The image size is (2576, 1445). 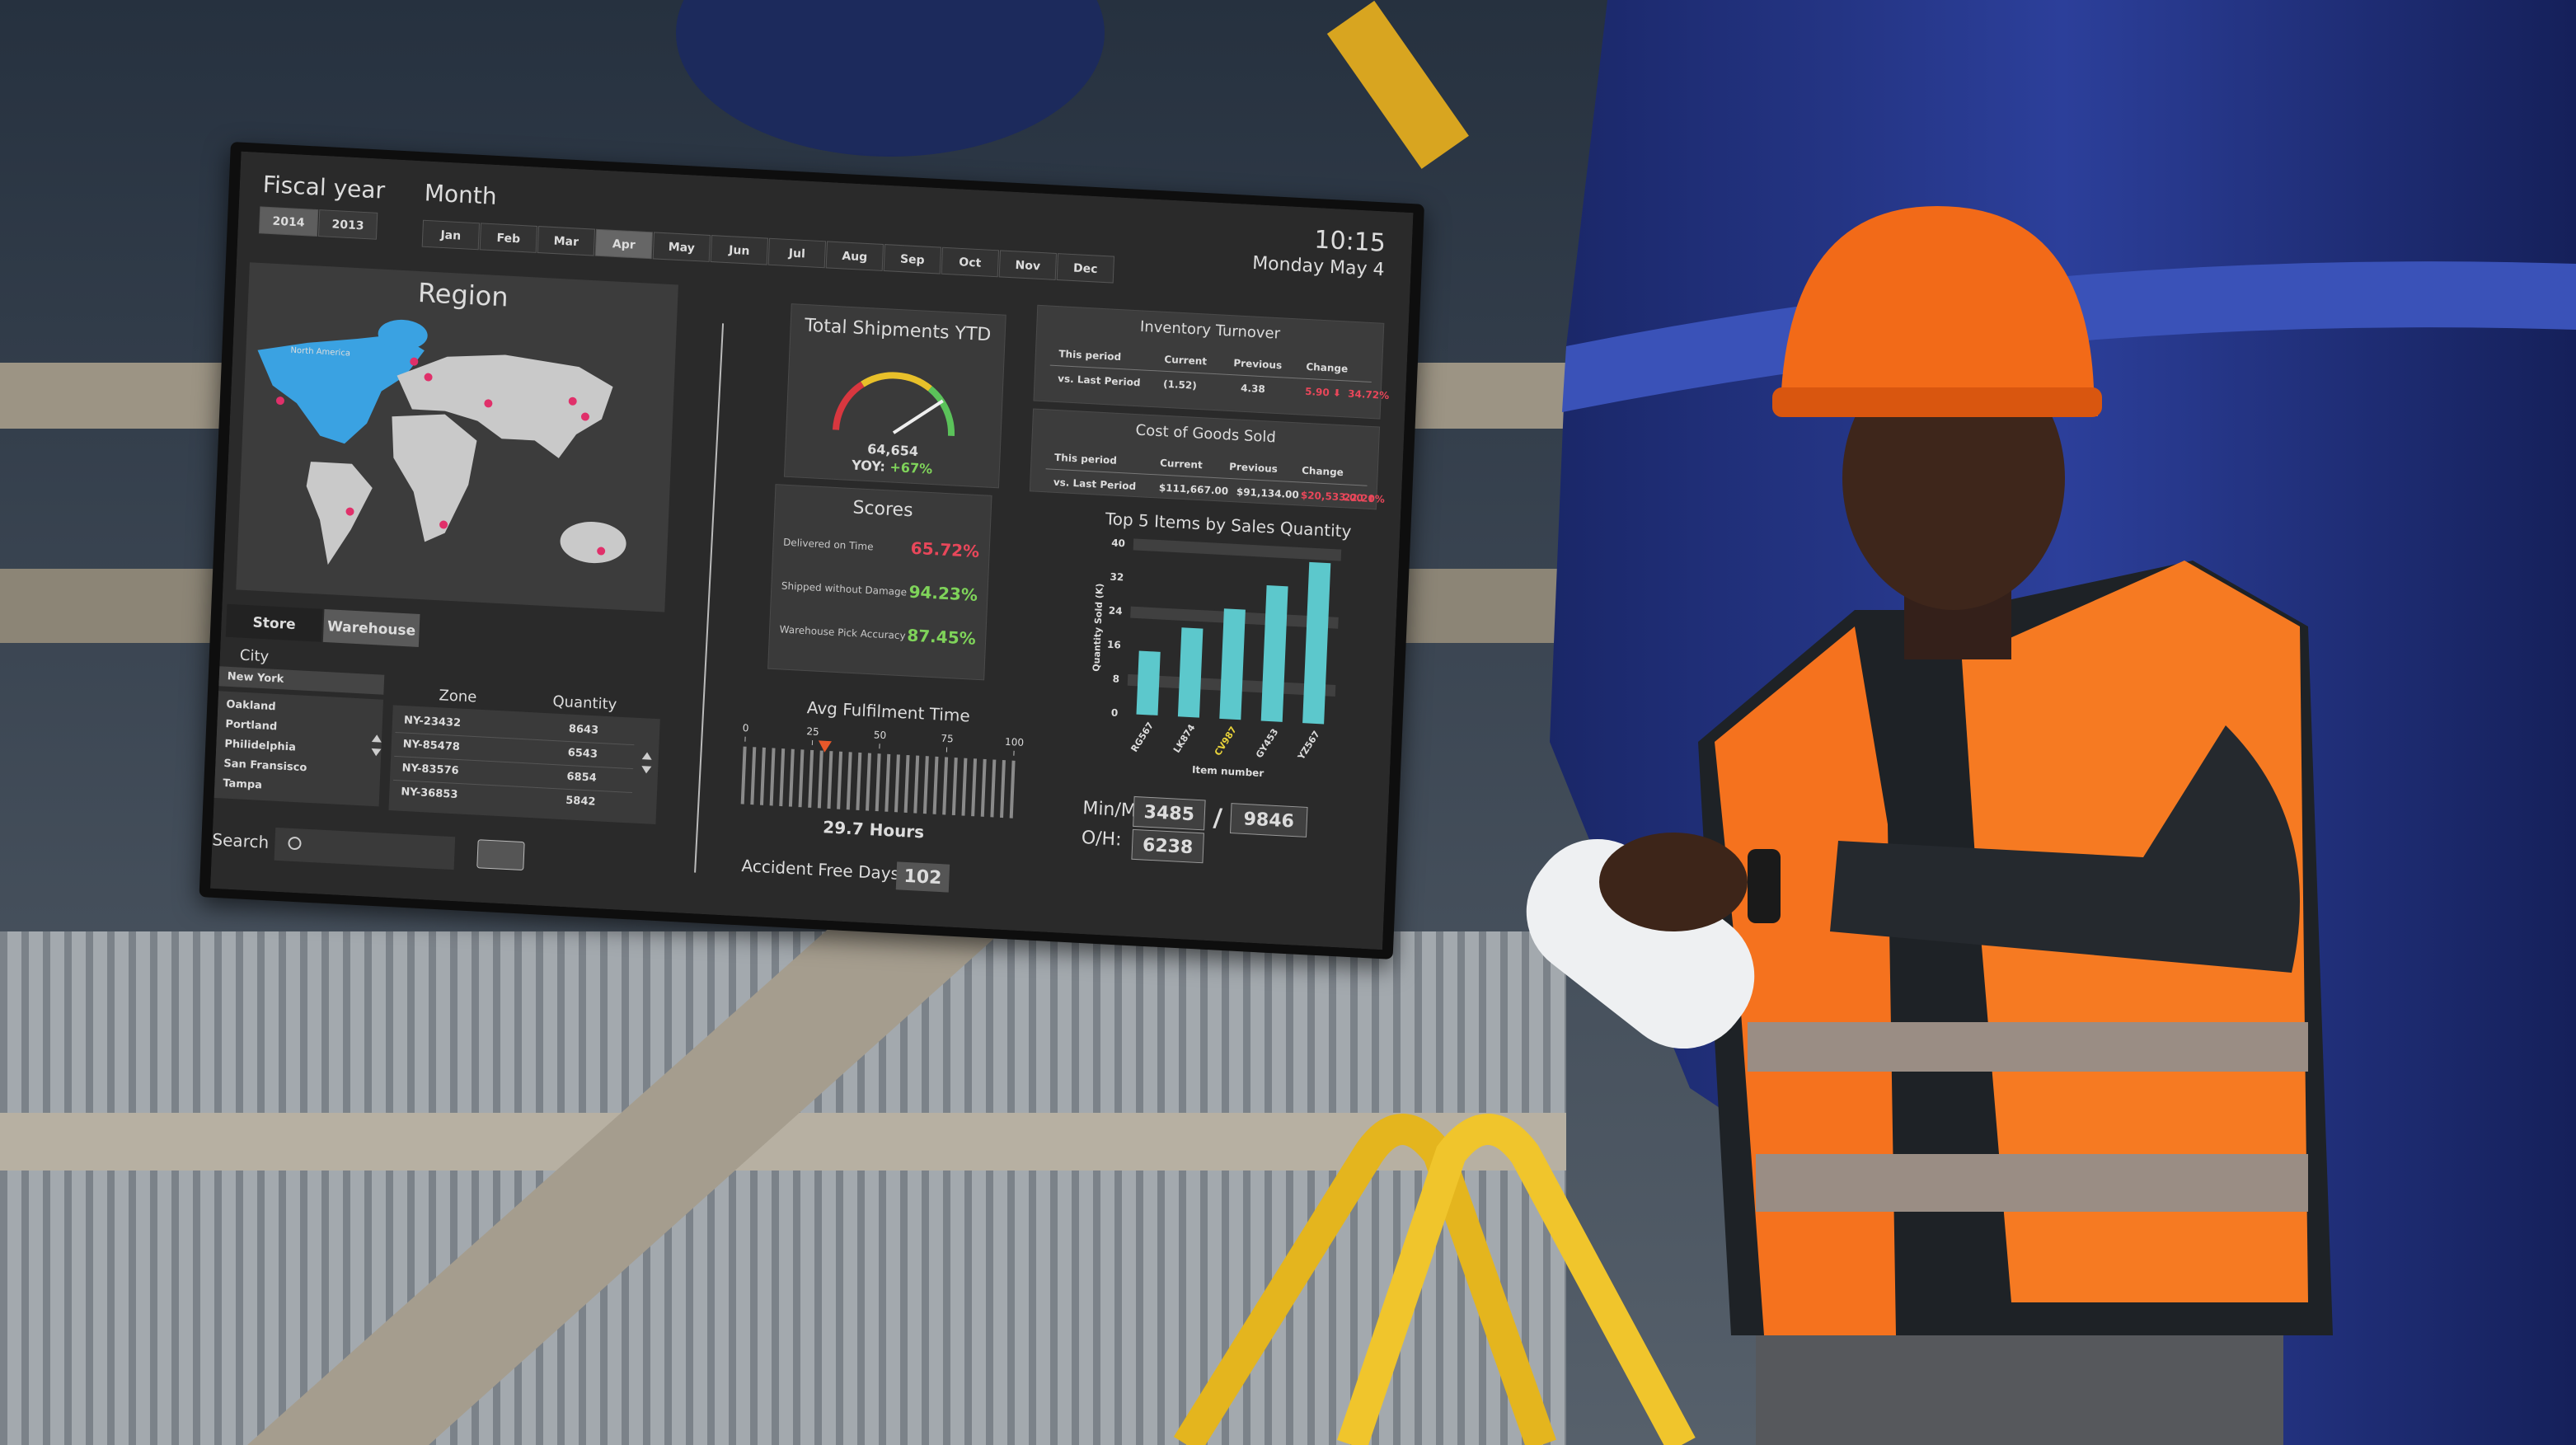 I want to click on table-header: Current, so click(x=1181, y=464).